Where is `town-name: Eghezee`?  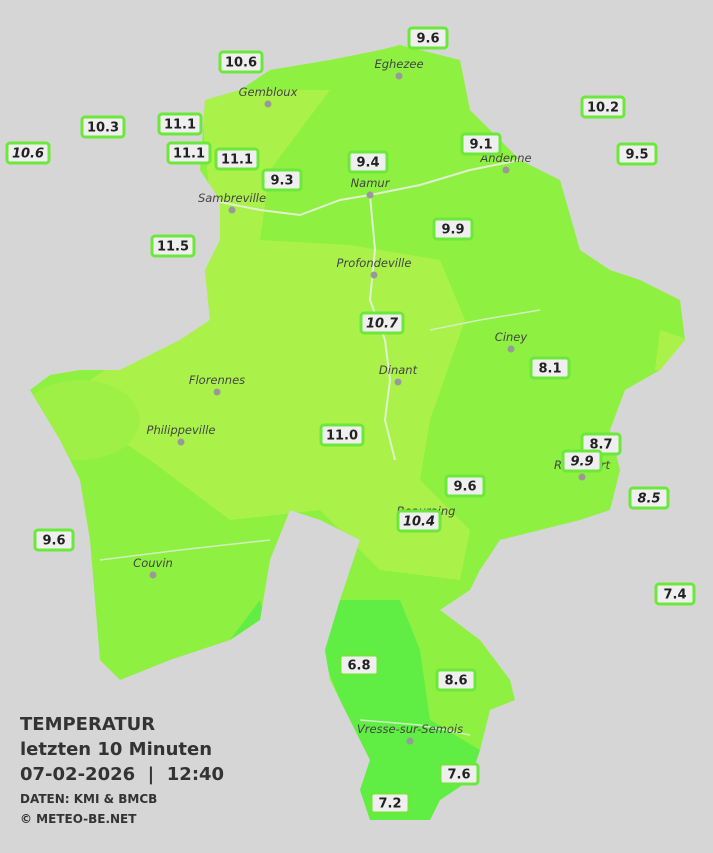
town-name: Eghezee is located at coordinates (398, 64).